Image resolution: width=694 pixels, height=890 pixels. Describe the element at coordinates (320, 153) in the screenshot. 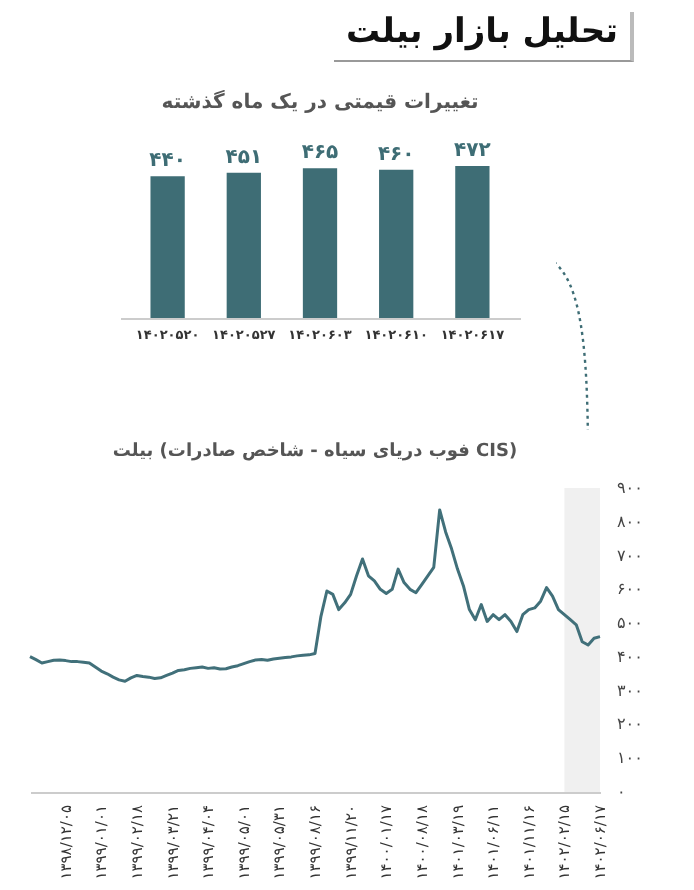

I see `data-label: ۴۶۵` at that location.